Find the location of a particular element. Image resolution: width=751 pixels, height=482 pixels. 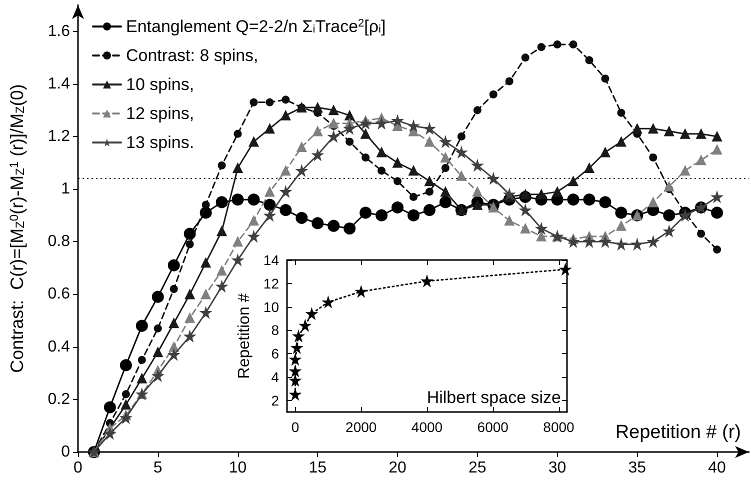

x-tick-label: 30 is located at coordinates (557, 468).